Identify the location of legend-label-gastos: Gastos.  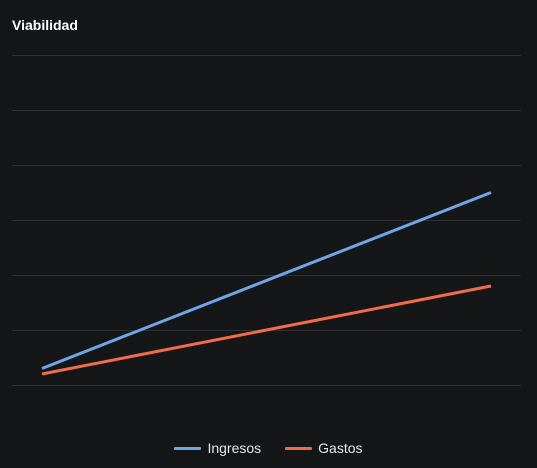
(340, 448).